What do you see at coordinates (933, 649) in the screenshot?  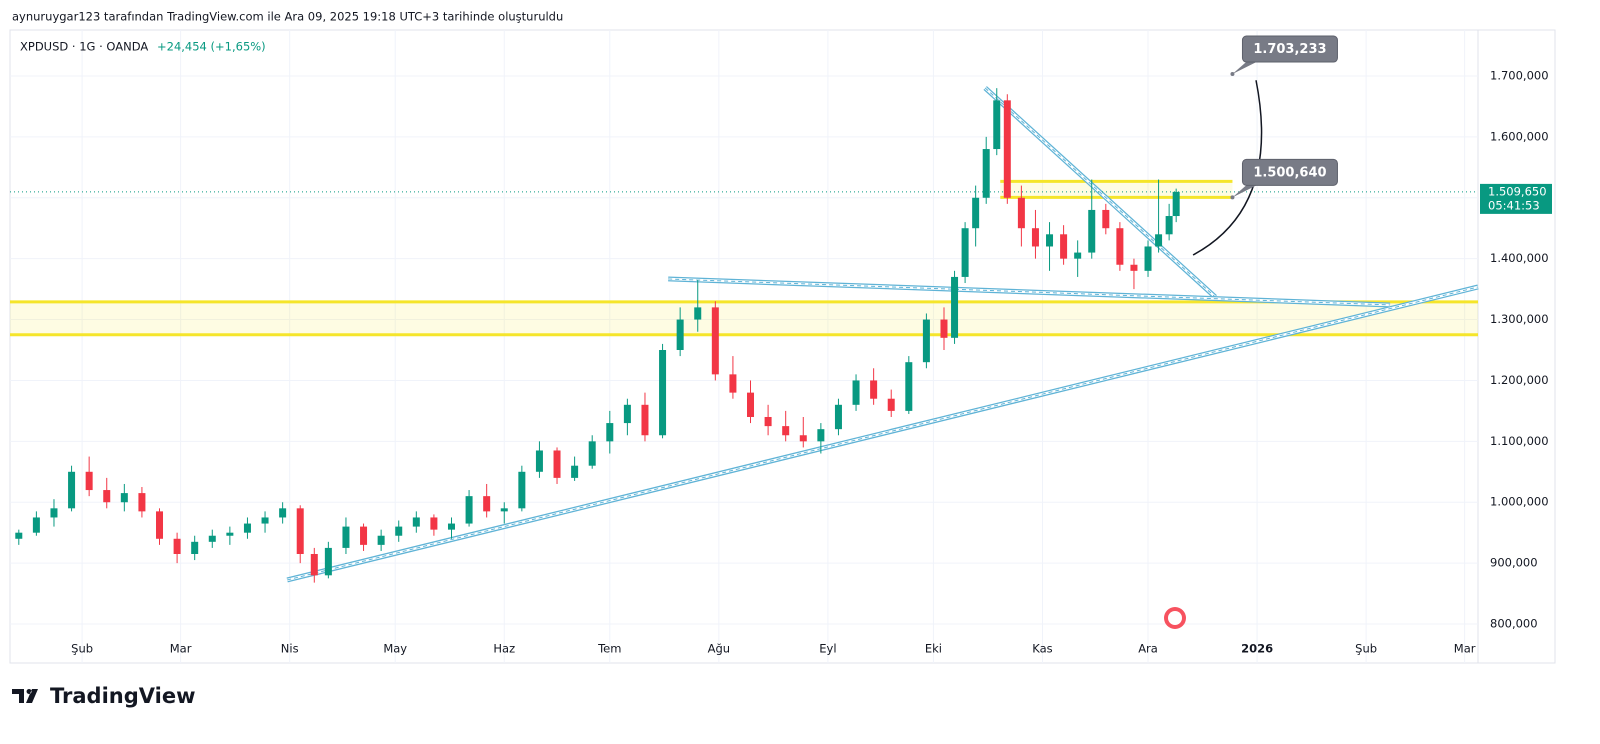 I see `x-tick-label: Eki` at bounding box center [933, 649].